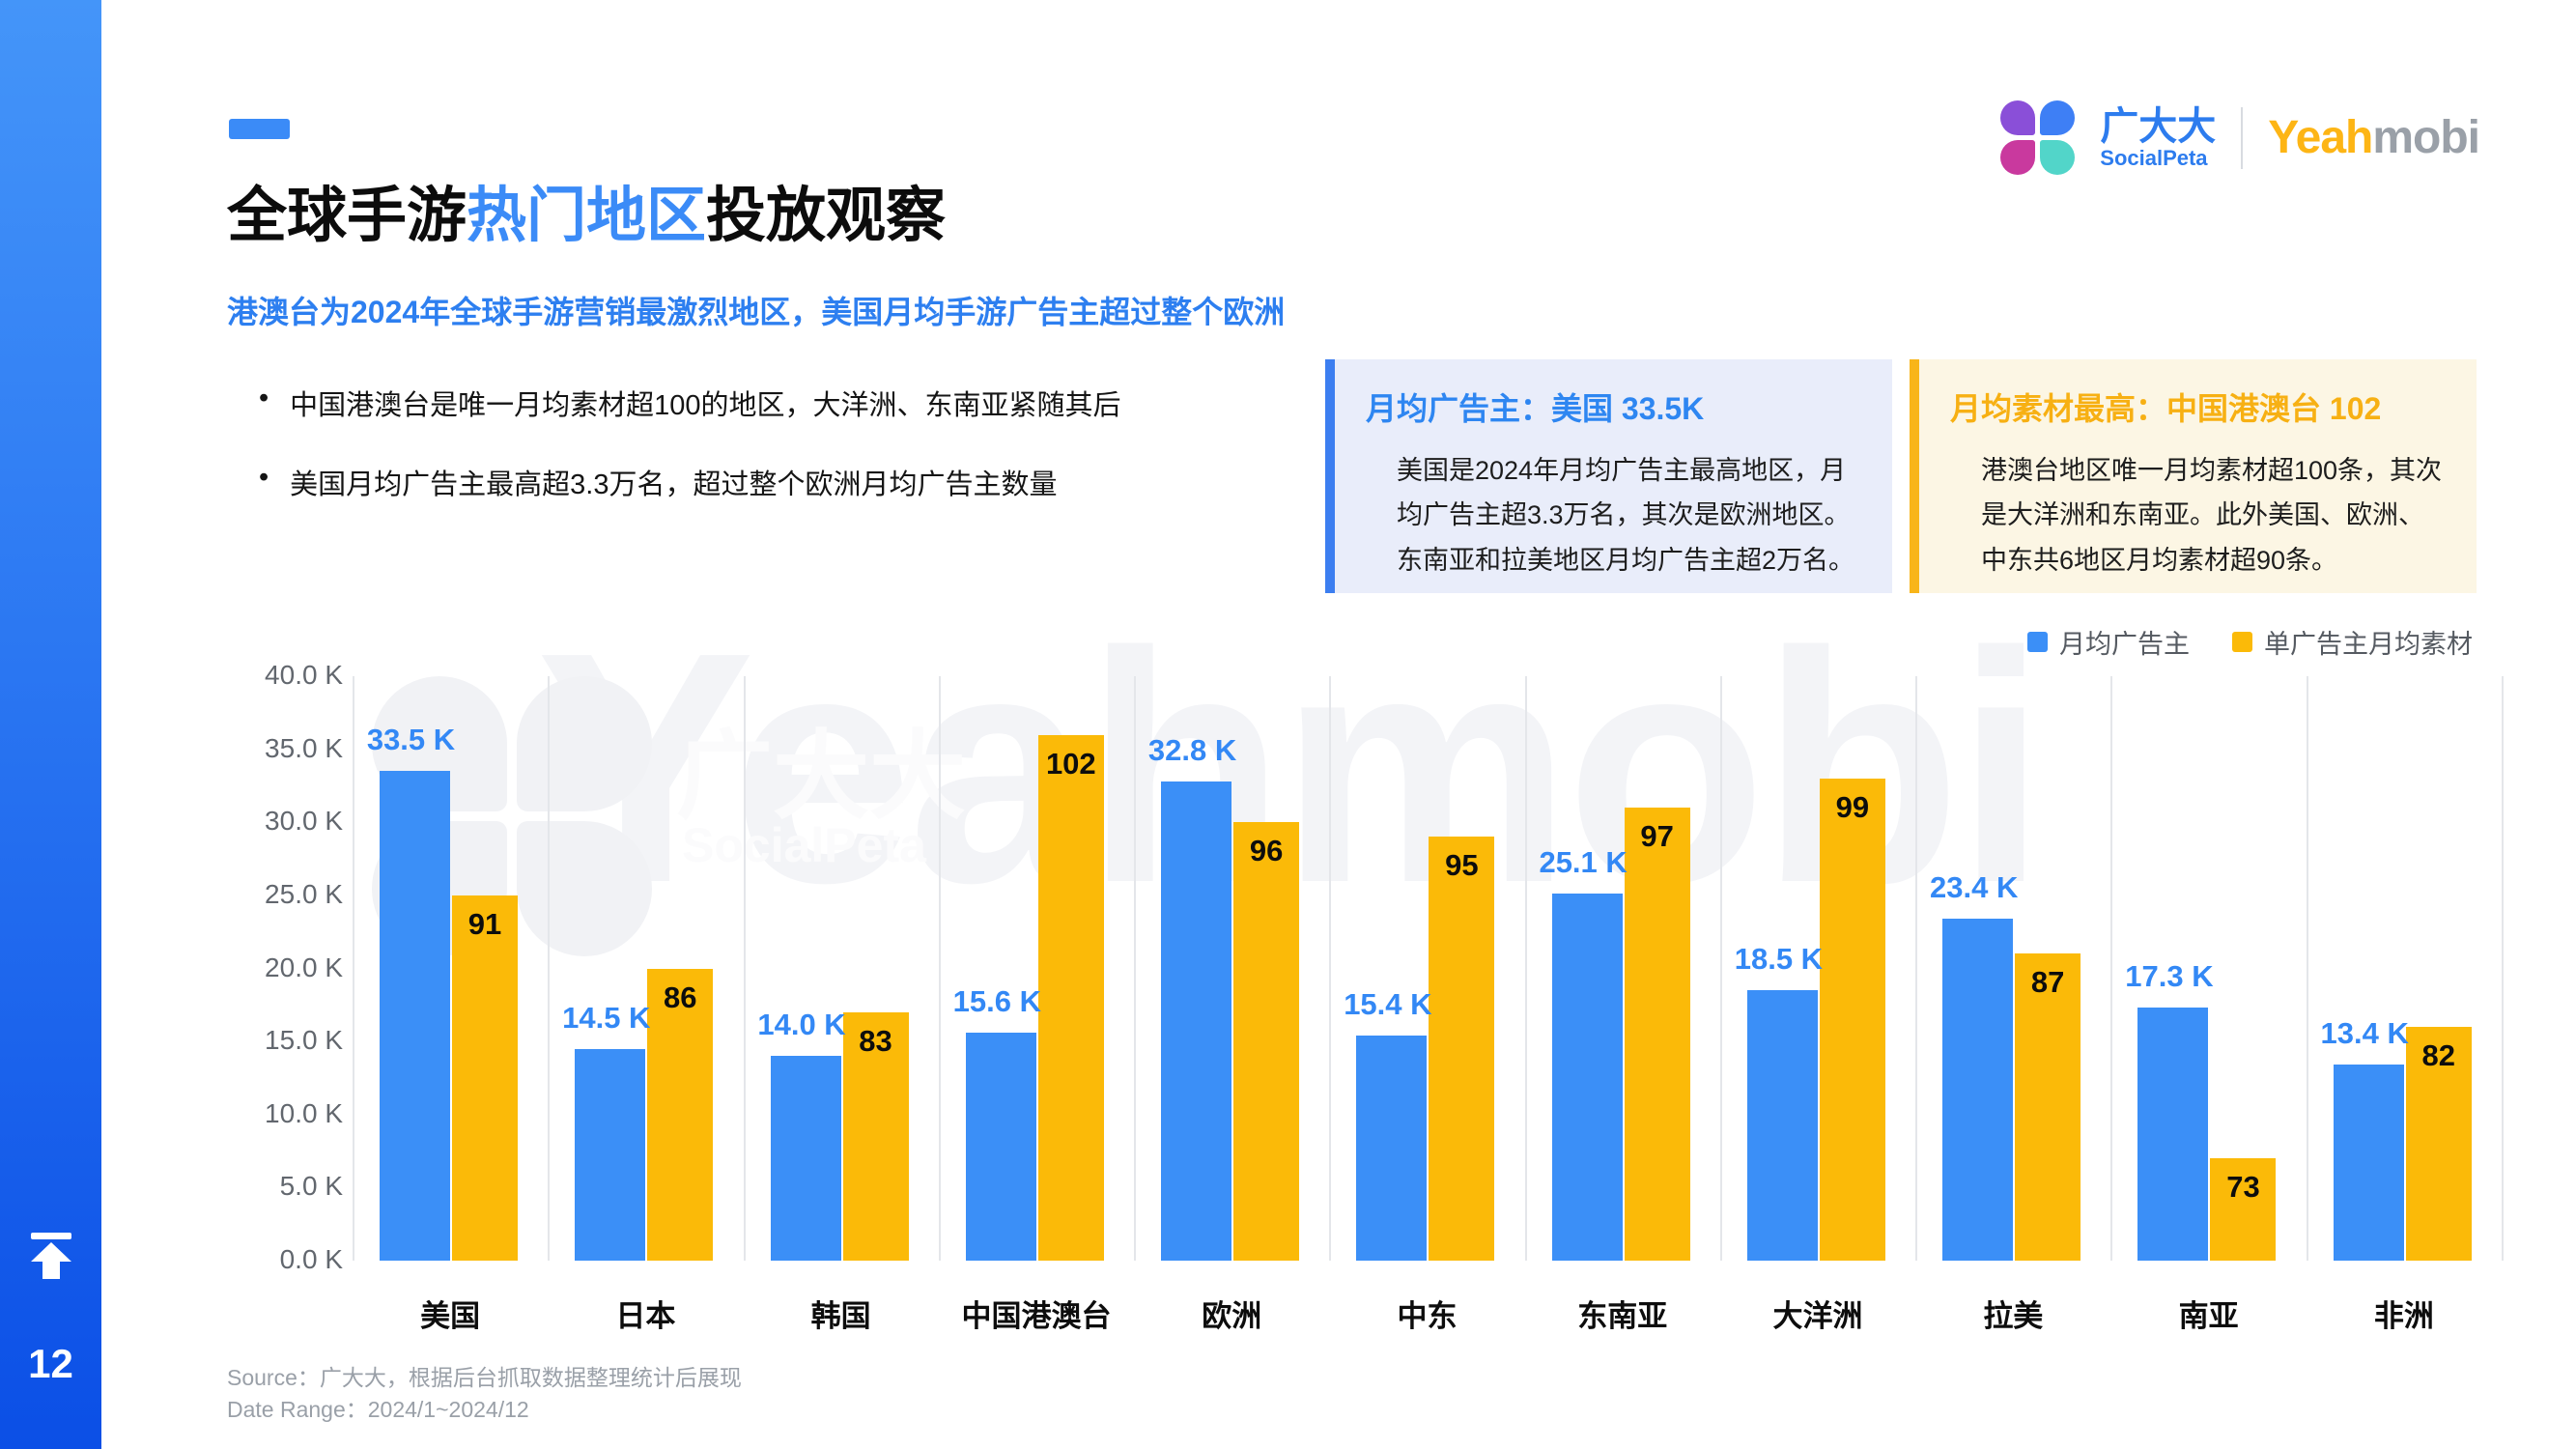  What do you see at coordinates (680, 1114) in the screenshot?
I see `bar-creatives-日本` at bounding box center [680, 1114].